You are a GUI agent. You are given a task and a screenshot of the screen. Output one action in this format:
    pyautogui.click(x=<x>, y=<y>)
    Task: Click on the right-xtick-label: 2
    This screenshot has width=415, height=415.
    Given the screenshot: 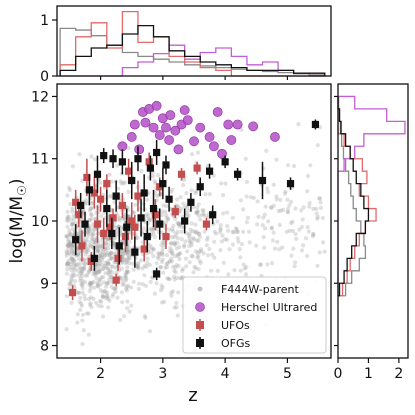 What is the action you would take?
    pyautogui.click(x=398, y=374)
    